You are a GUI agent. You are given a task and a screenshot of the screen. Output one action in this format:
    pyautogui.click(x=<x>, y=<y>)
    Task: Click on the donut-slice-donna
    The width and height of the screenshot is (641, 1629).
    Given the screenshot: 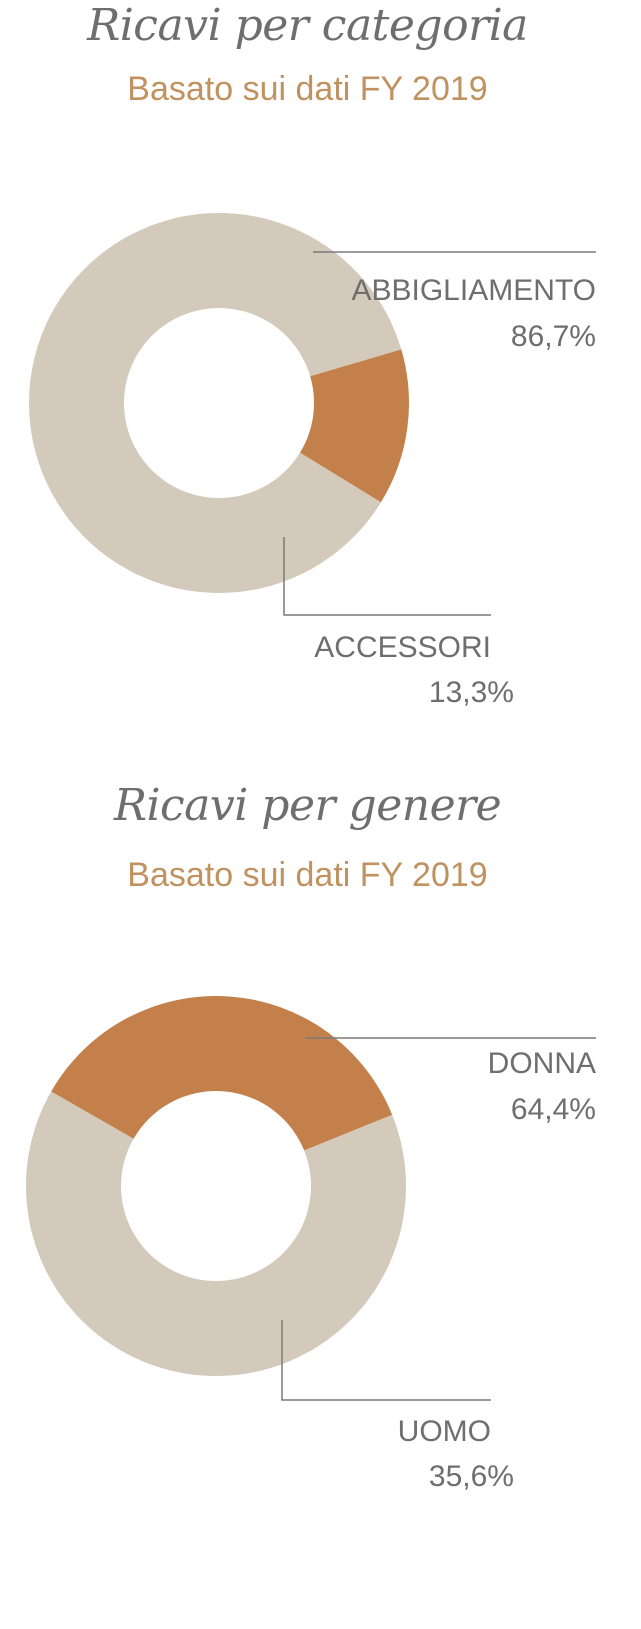 What is the action you would take?
    pyautogui.click(x=216, y=1233)
    